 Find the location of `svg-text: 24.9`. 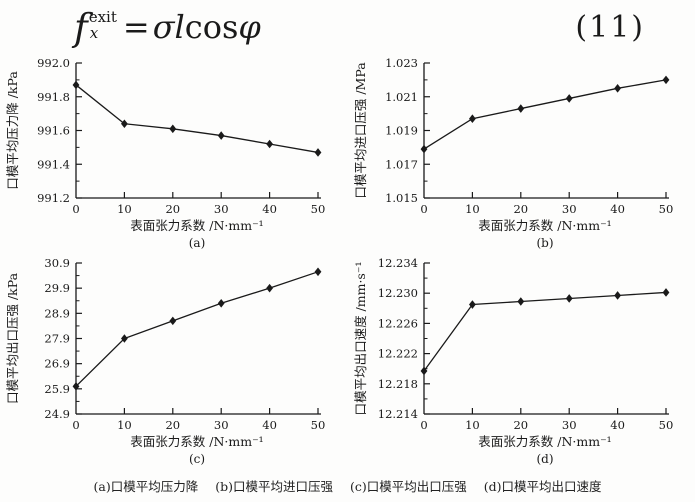

svg-text: 24.9 is located at coordinates (57, 414).